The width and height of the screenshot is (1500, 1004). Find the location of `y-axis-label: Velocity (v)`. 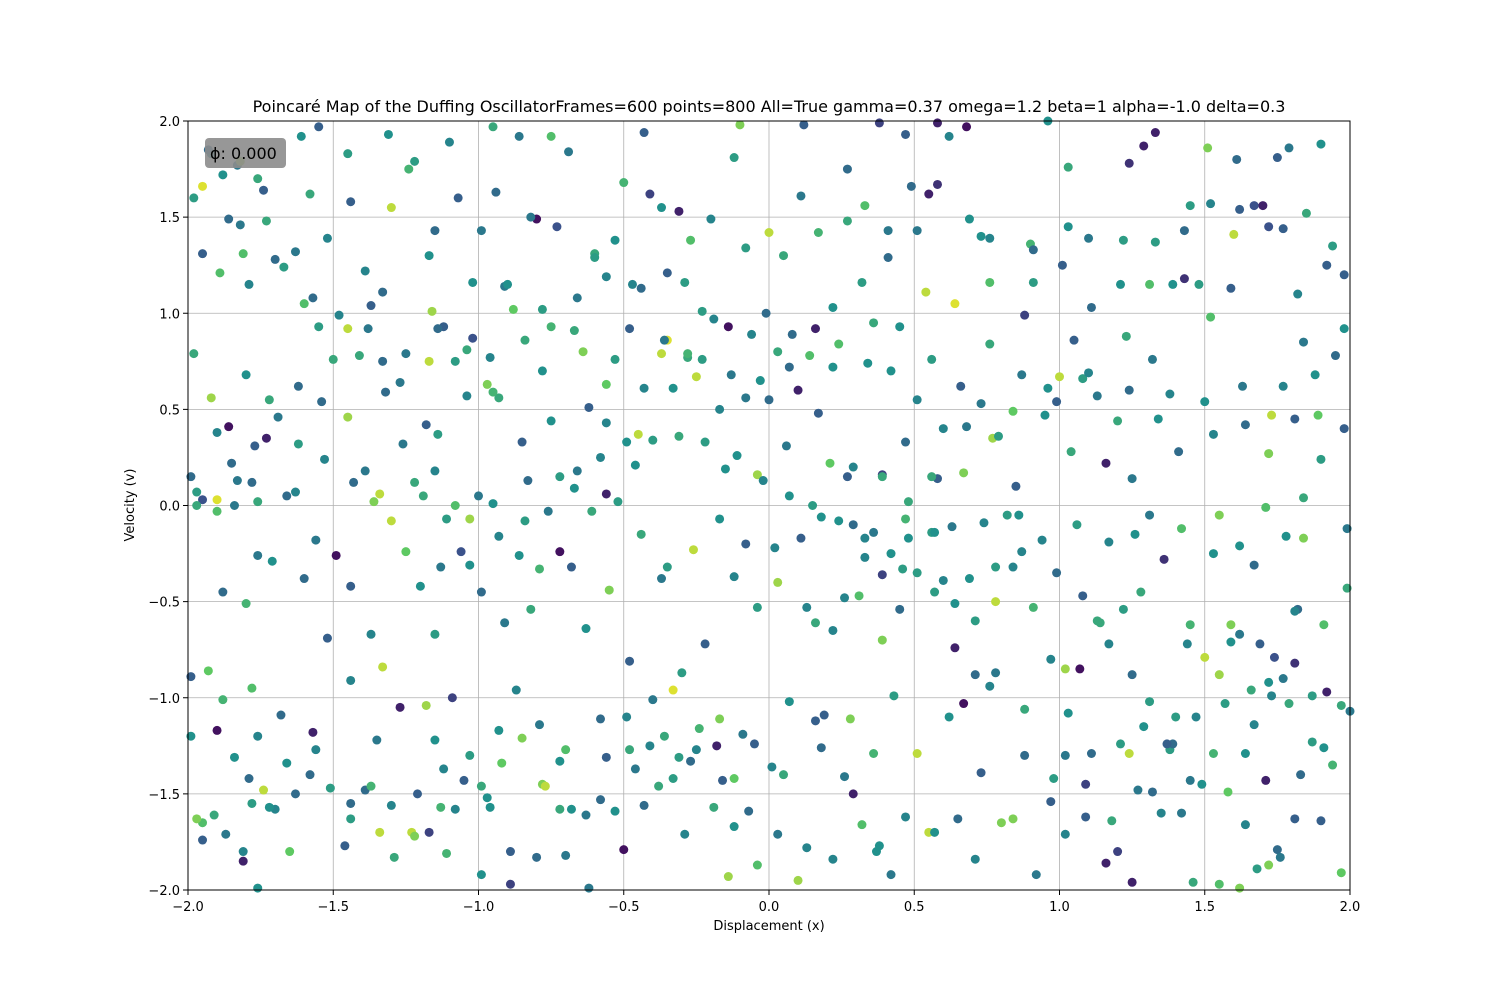

y-axis-label: Velocity (v) is located at coordinates (130, 505).